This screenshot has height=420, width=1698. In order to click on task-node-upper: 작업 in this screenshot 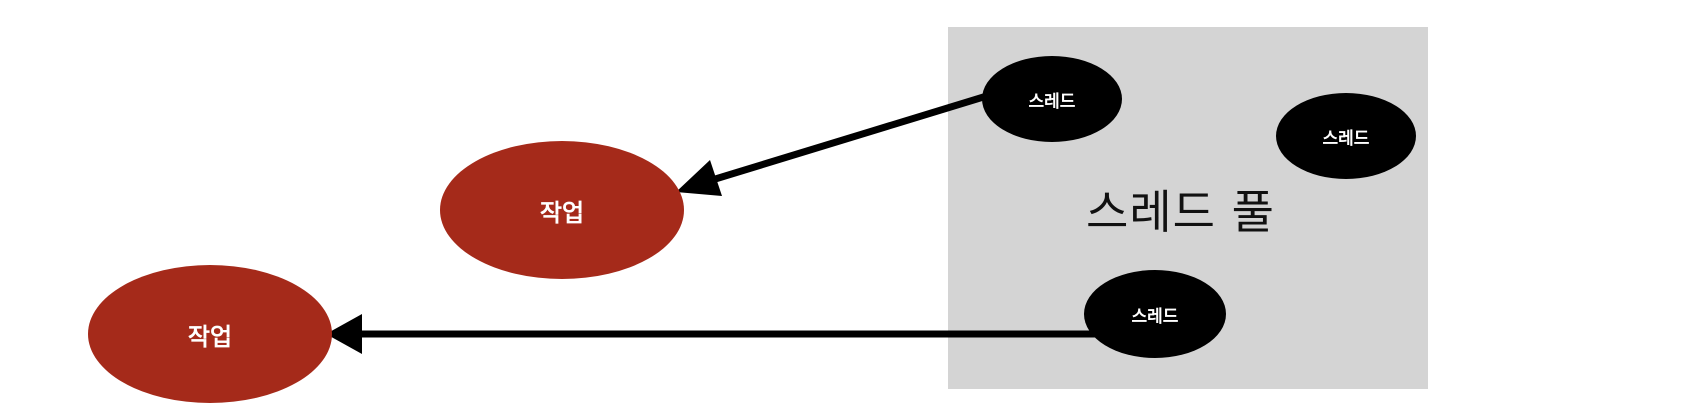, I will do `click(562, 210)`.